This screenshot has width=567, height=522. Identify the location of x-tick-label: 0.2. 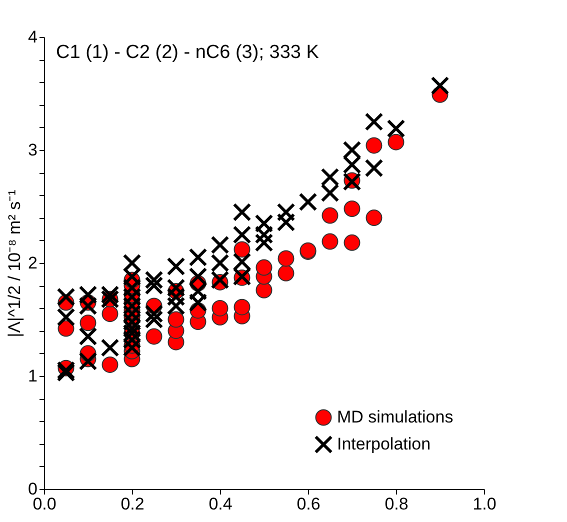
(132, 504).